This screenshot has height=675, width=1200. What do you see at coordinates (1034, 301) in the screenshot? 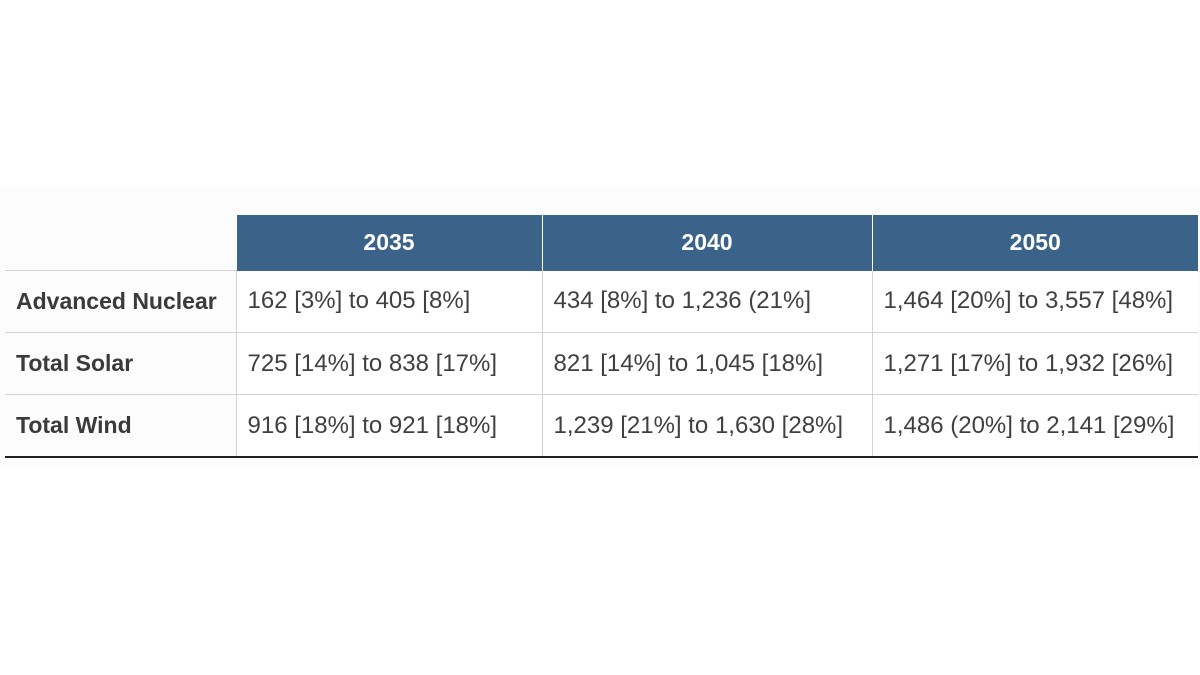
I see `table-cell: 1,464 [20%] to 3,557 [48%]` at bounding box center [1034, 301].